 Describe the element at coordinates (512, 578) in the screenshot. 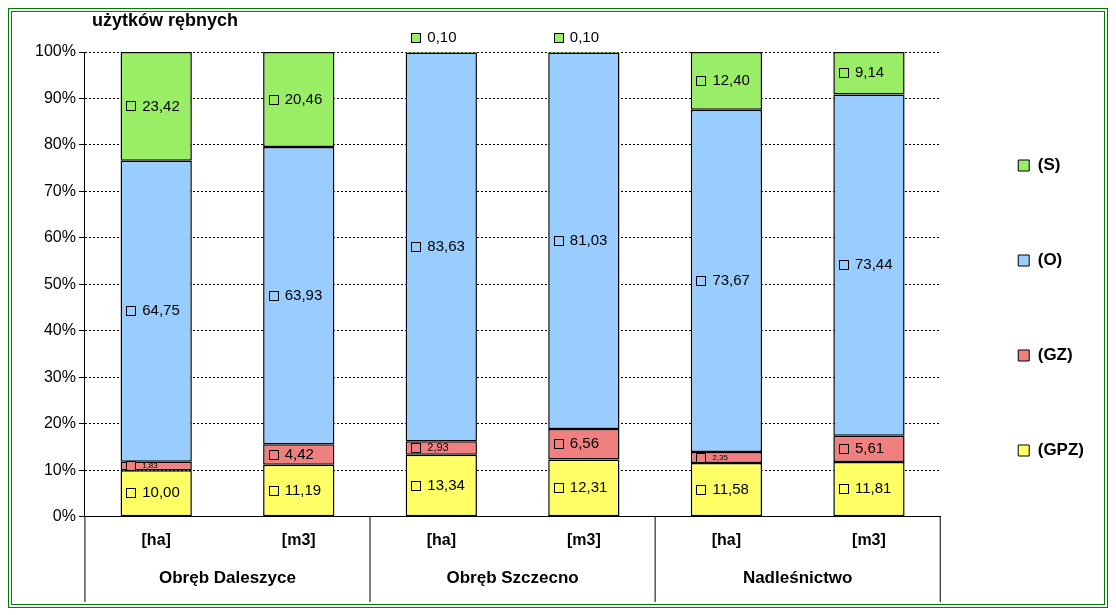

I see `text: Obręb Szczecno` at that location.